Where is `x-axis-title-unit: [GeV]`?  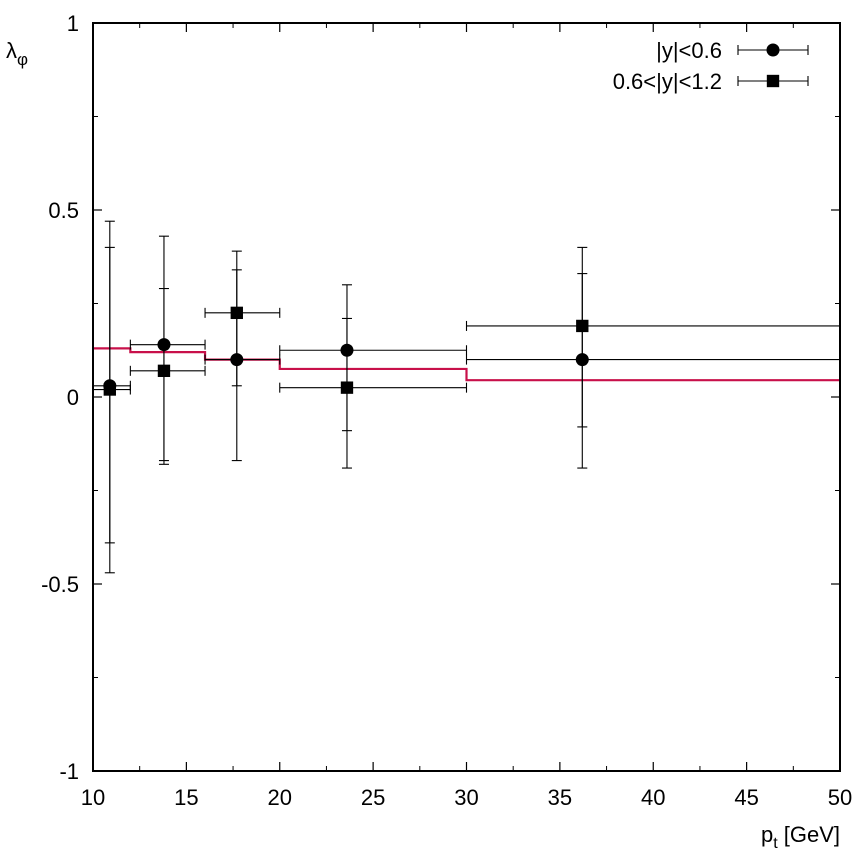 x-axis-title-unit: [GeV] is located at coordinates (809, 834).